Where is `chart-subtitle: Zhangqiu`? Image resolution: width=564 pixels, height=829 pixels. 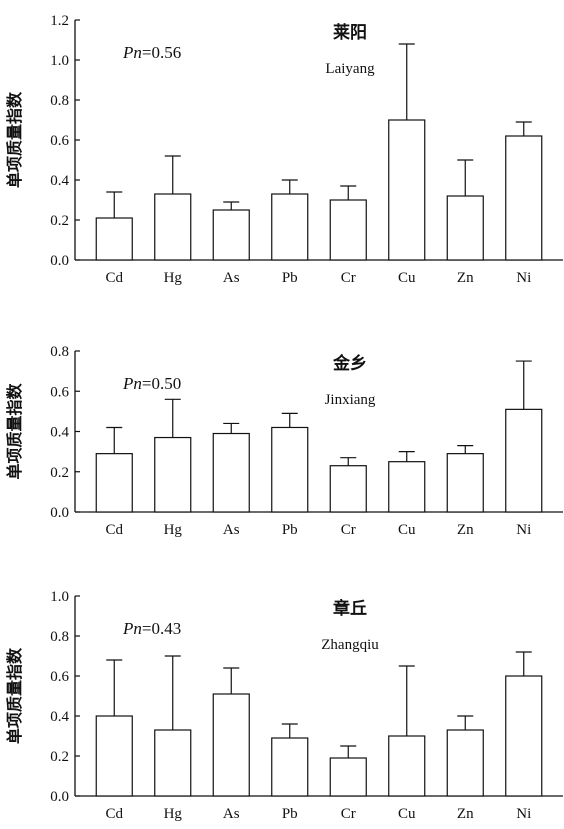 chart-subtitle: Zhangqiu is located at coordinates (350, 645).